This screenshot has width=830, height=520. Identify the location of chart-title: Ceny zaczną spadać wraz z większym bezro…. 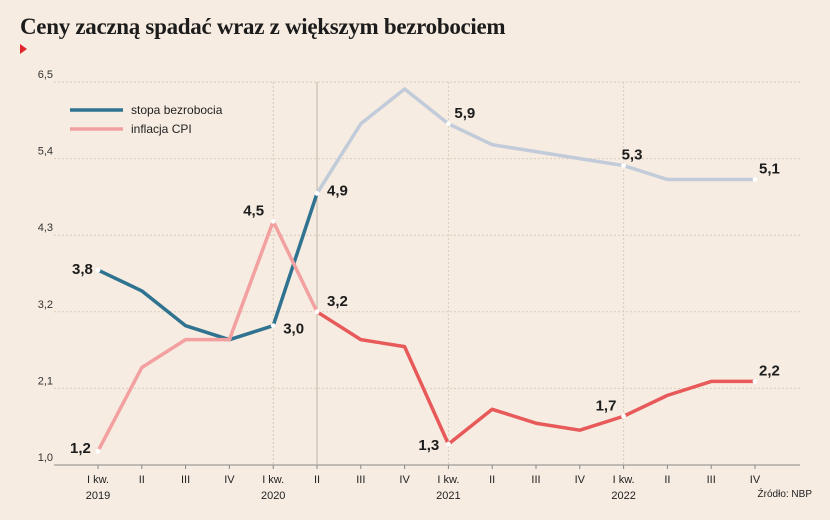
(263, 26).